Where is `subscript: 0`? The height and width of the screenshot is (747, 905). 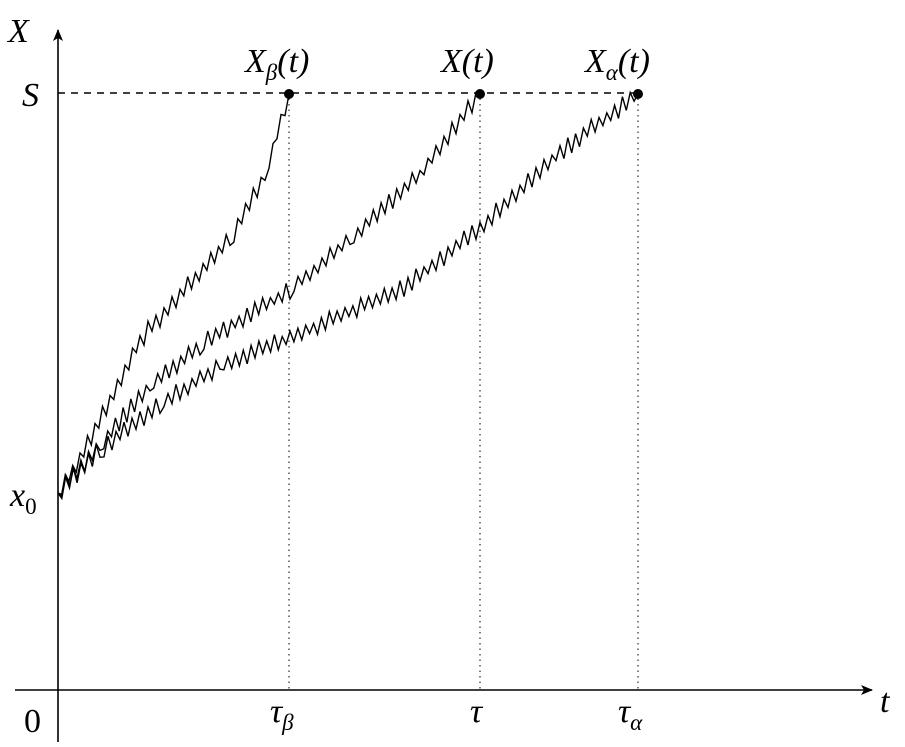 subscript: 0 is located at coordinates (31, 506).